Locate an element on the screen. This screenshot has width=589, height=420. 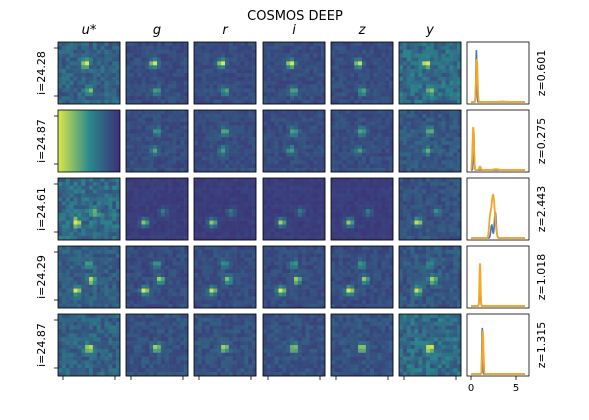
cutout-r1-u* is located at coordinates (87, 141).